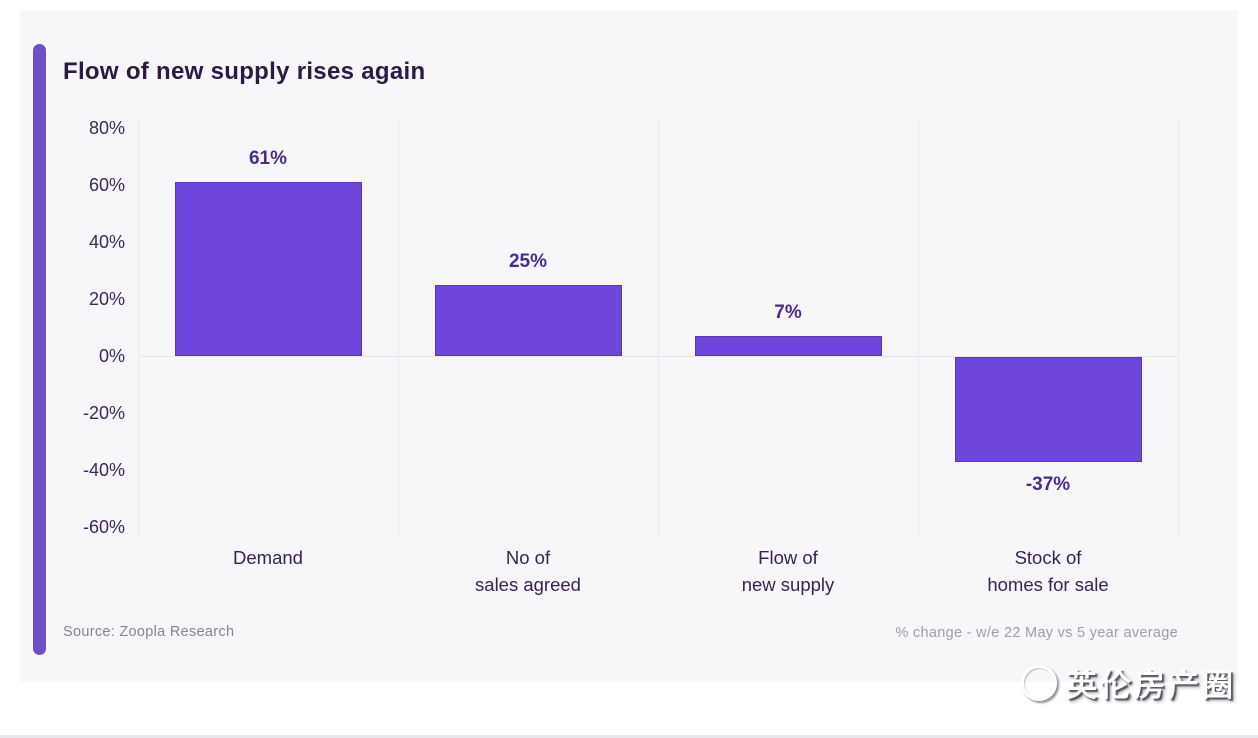 The height and width of the screenshot is (738, 1258). I want to click on category-label-line: Stock of, so click(1048, 557).